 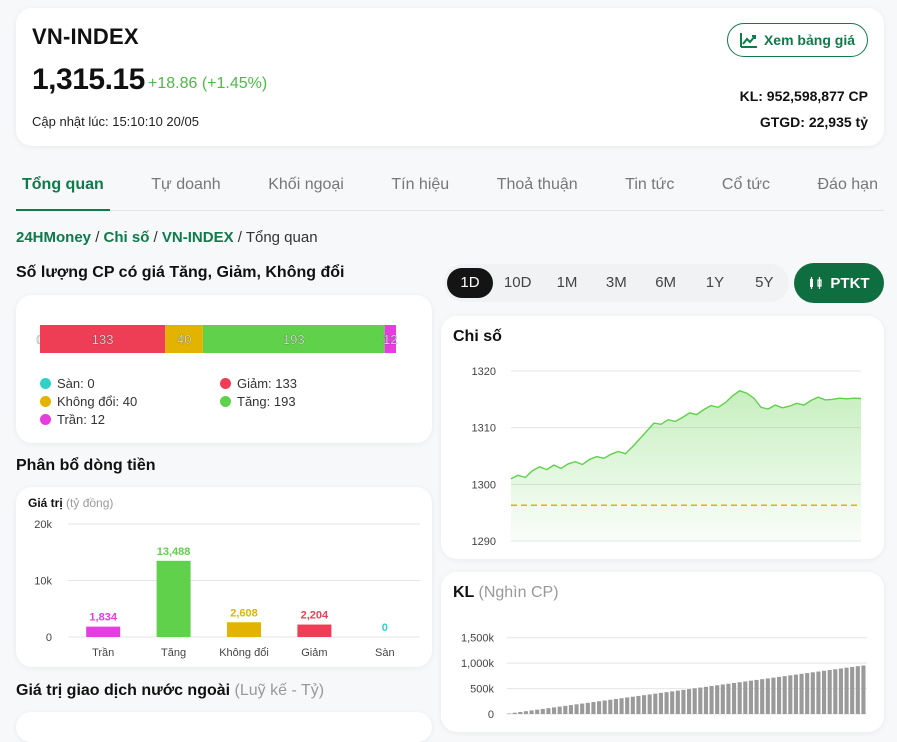 What do you see at coordinates (103, 618) in the screenshot?
I see `flow-value-0: 1,834` at bounding box center [103, 618].